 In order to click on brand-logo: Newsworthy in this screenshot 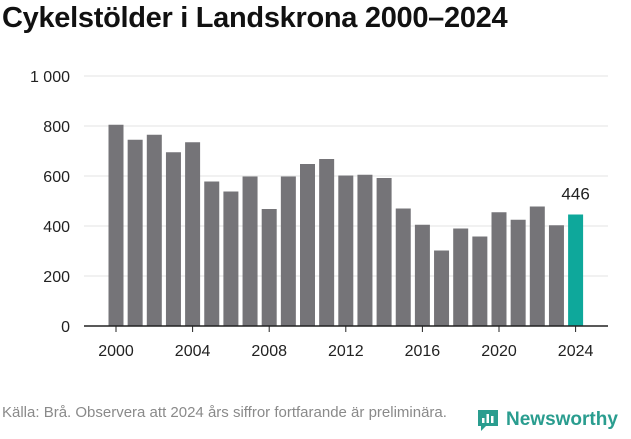, I will do `click(547, 420)`.